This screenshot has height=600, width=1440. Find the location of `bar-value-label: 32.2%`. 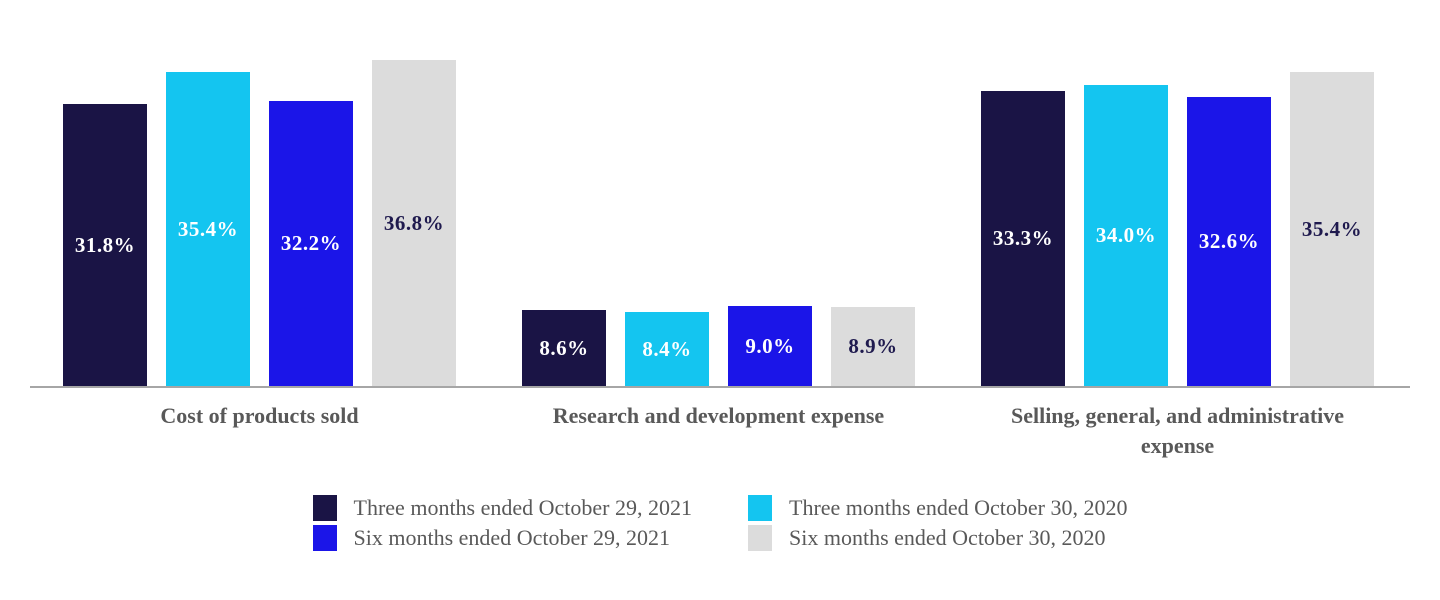

bar-value-label: 32.2% is located at coordinates (311, 243).